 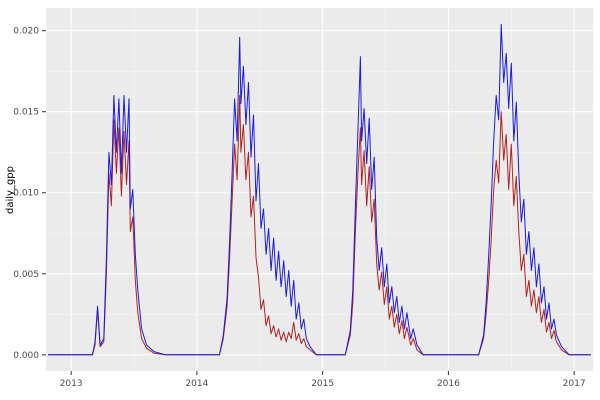 I want to click on y-tick-label: 0.005, so click(x=26, y=275).